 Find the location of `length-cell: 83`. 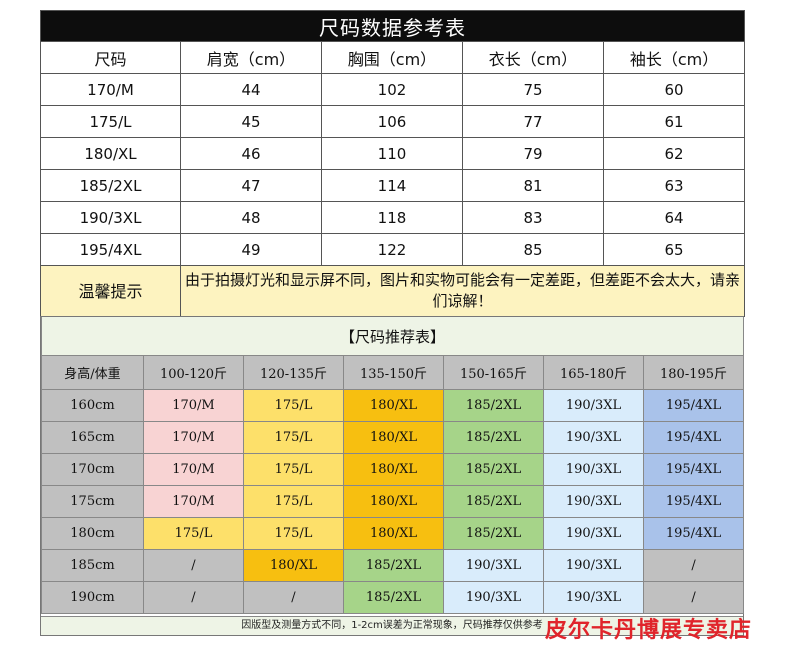

length-cell: 83 is located at coordinates (533, 217).